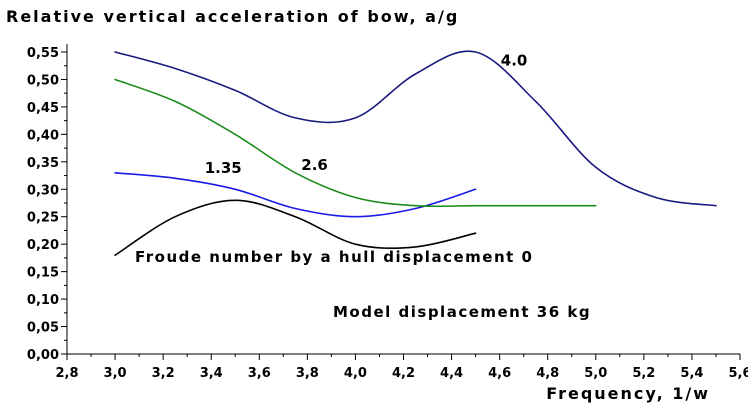  What do you see at coordinates (366, 114) in the screenshot?
I see `series-labels: 1.35 2.6 4.0` at bounding box center [366, 114].